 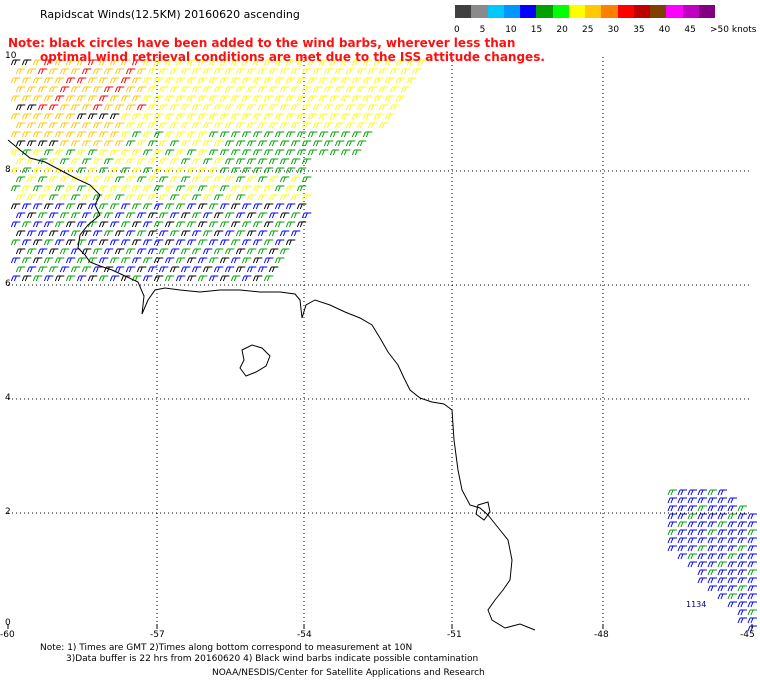 What do you see at coordinates (8, 170) in the screenshot?
I see `lat-label: 8` at bounding box center [8, 170].